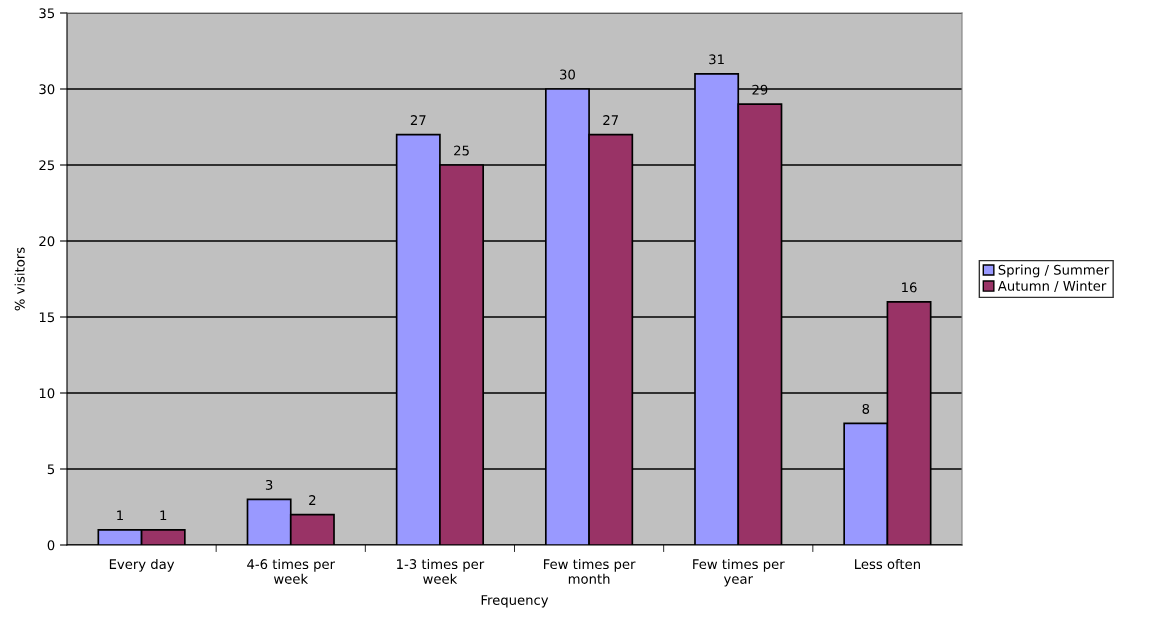 The height and width of the screenshot is (629, 1150). Describe the element at coordinates (590, 571) in the screenshot. I see `x-tick-label: Few times per month` at that location.